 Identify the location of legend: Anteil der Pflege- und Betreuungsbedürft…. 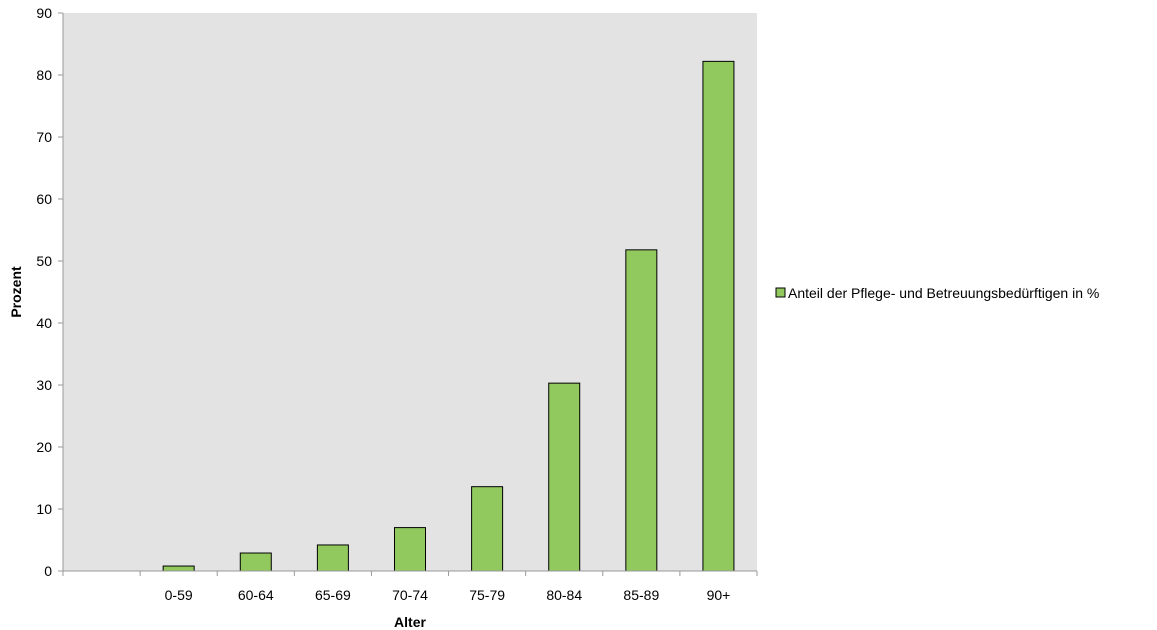
(937, 293).